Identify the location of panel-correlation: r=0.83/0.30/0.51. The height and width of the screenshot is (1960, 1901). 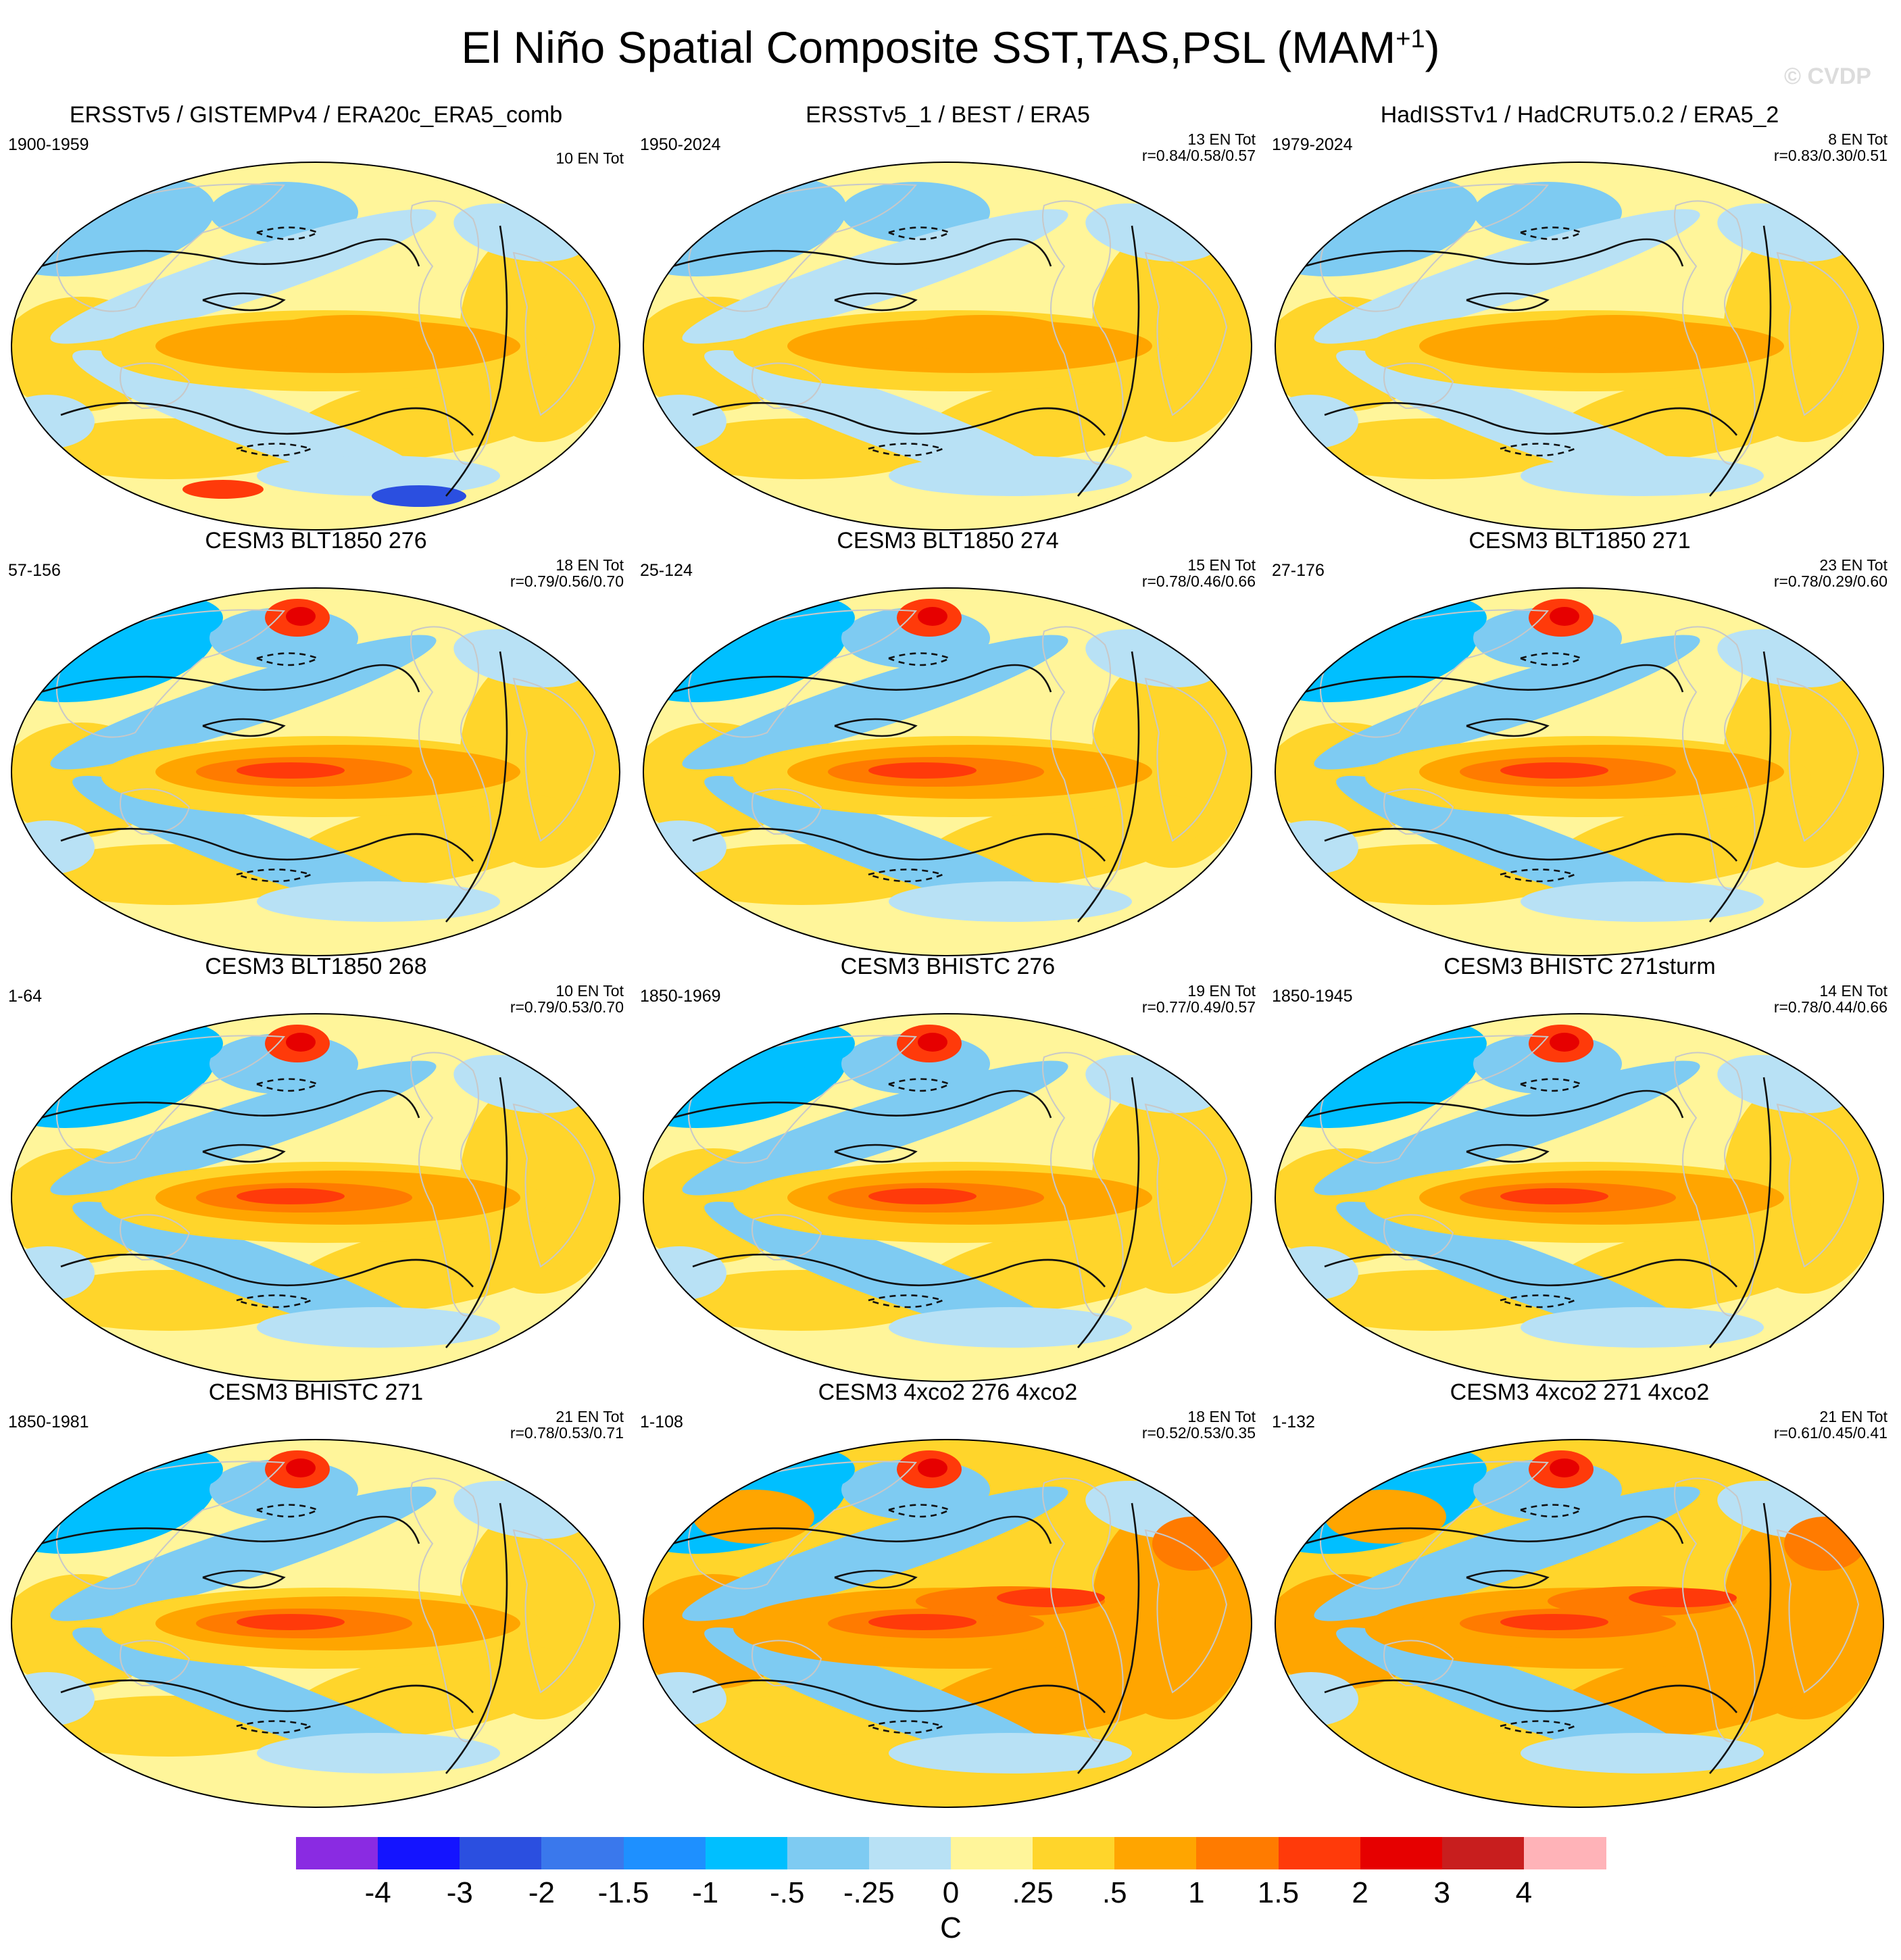
(1830, 155).